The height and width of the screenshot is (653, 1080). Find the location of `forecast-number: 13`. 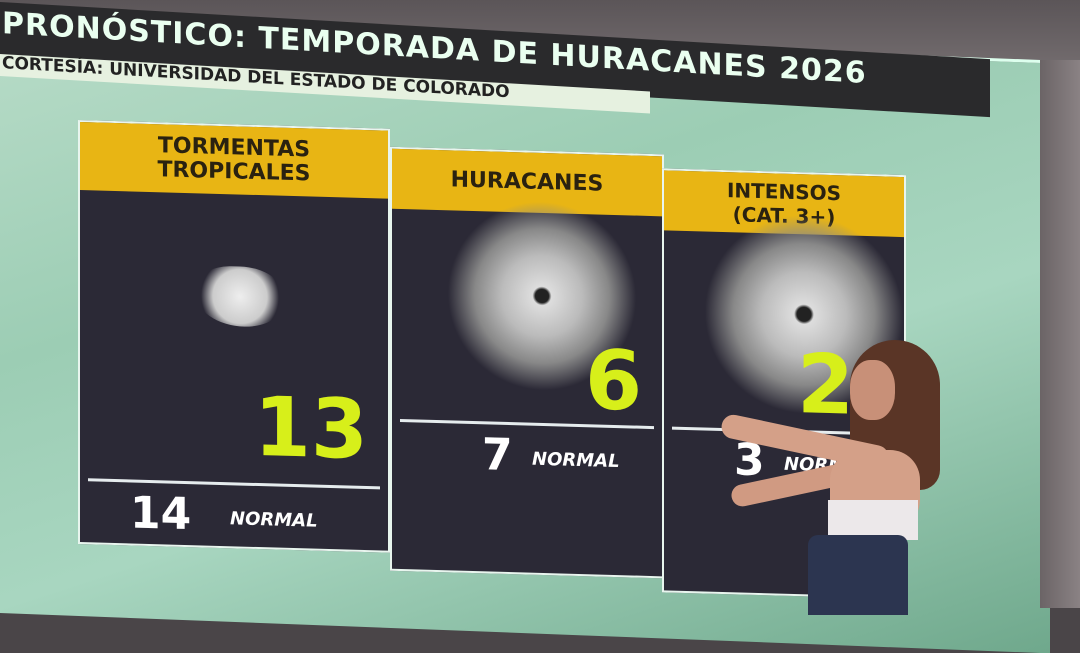

forecast-number: 13 is located at coordinates (310, 429).